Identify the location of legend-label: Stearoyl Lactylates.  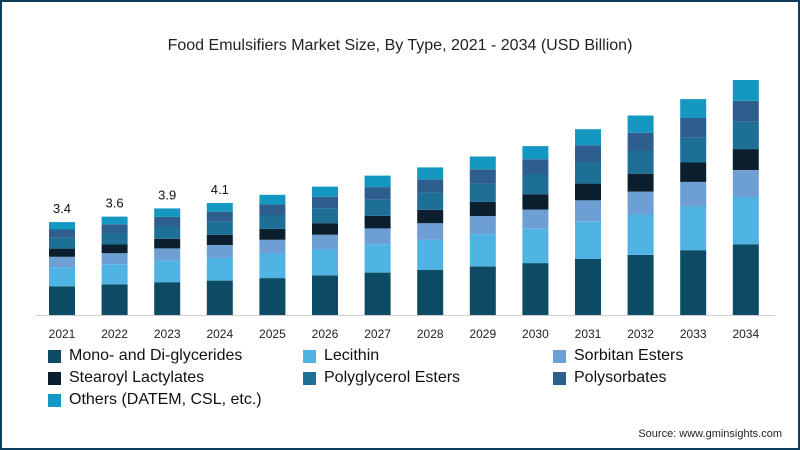
(137, 377).